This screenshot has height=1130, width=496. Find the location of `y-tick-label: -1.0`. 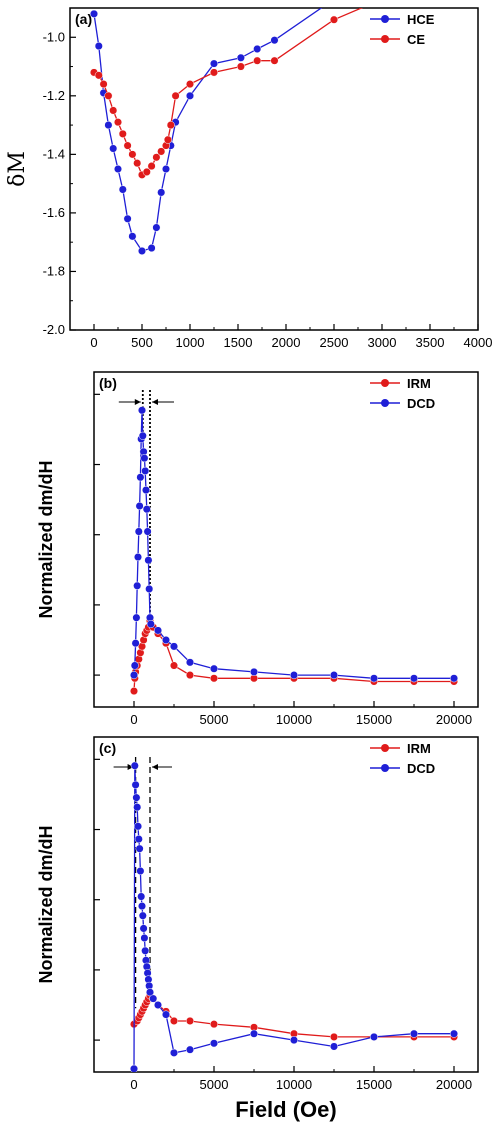

y-tick-label: -1.0 is located at coordinates (54, 36).